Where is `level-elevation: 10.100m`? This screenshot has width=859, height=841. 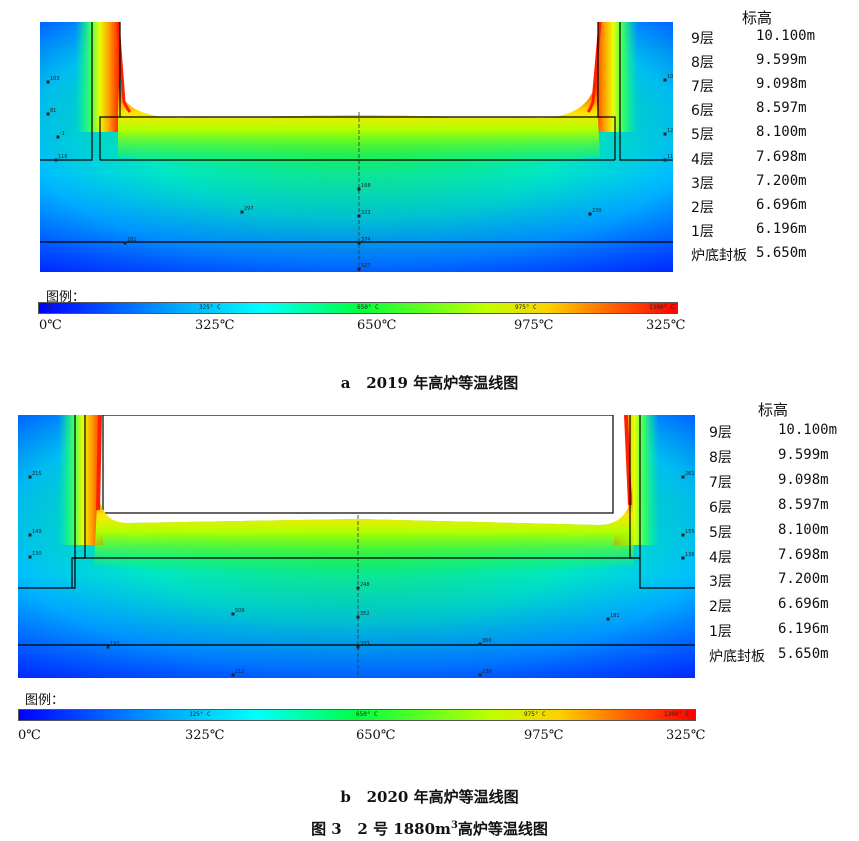
level-elevation: 10.100m is located at coordinates (786, 36).